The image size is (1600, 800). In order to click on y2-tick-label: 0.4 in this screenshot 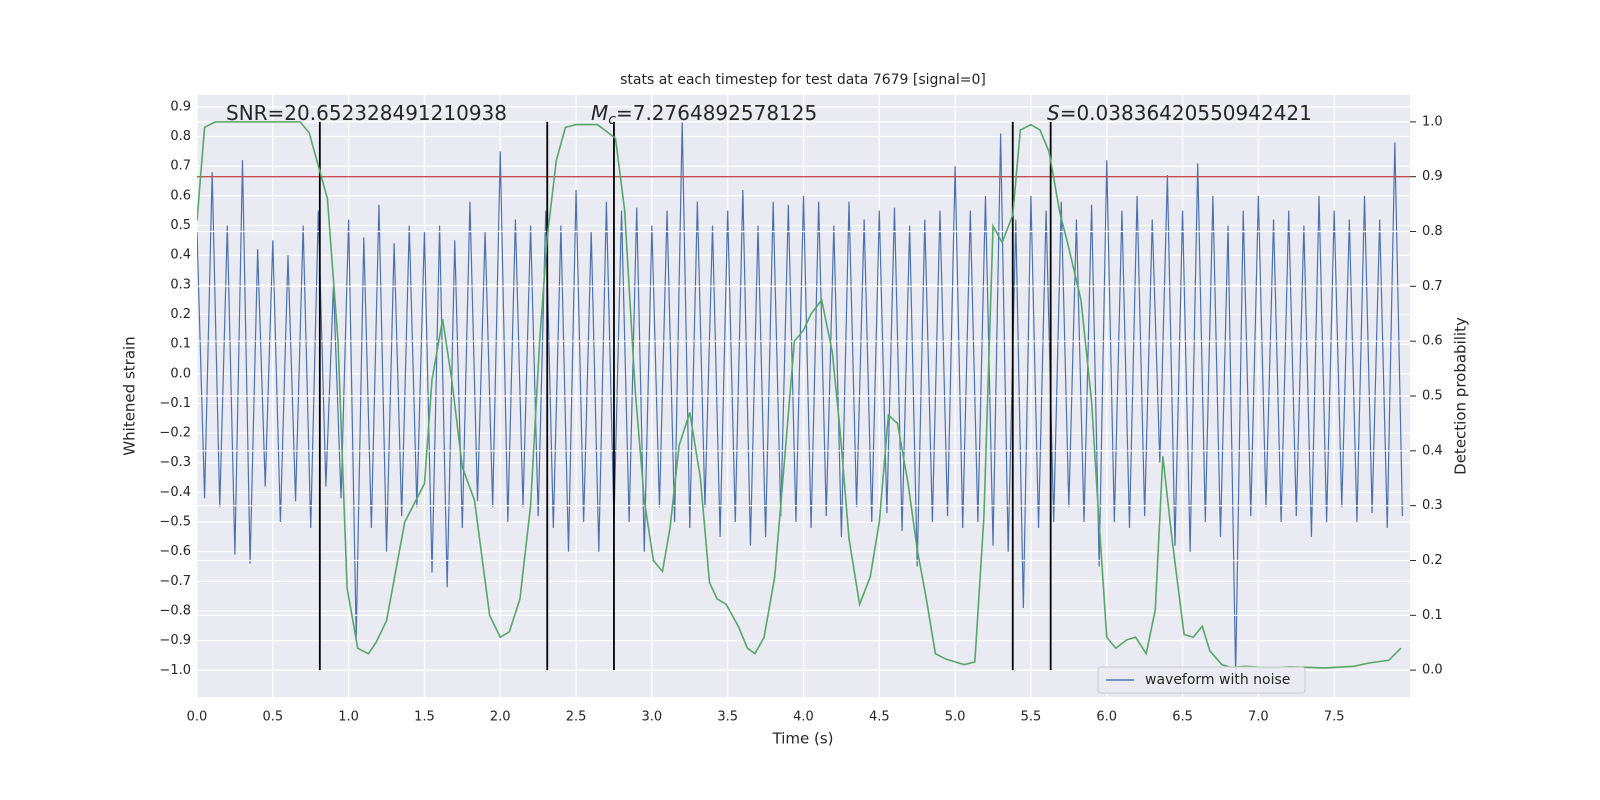, I will do `click(1432, 450)`.